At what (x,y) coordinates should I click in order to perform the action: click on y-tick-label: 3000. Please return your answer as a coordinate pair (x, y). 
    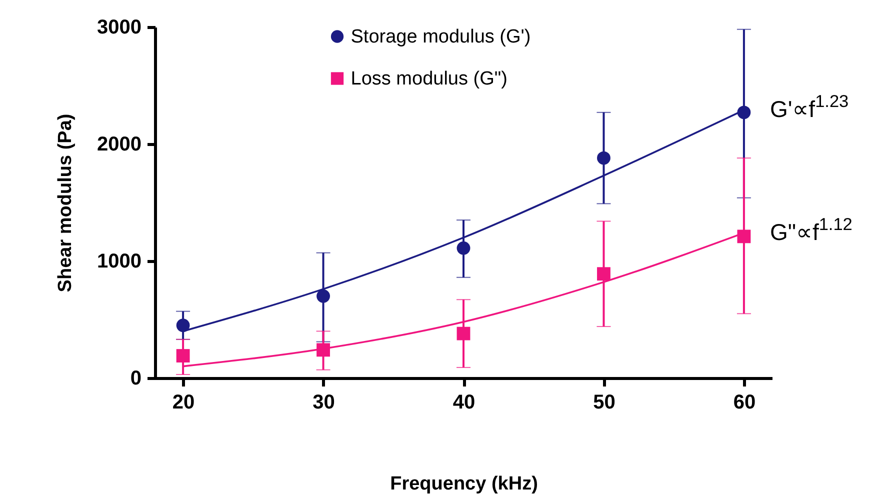
    Looking at the image, I should click on (119, 27).